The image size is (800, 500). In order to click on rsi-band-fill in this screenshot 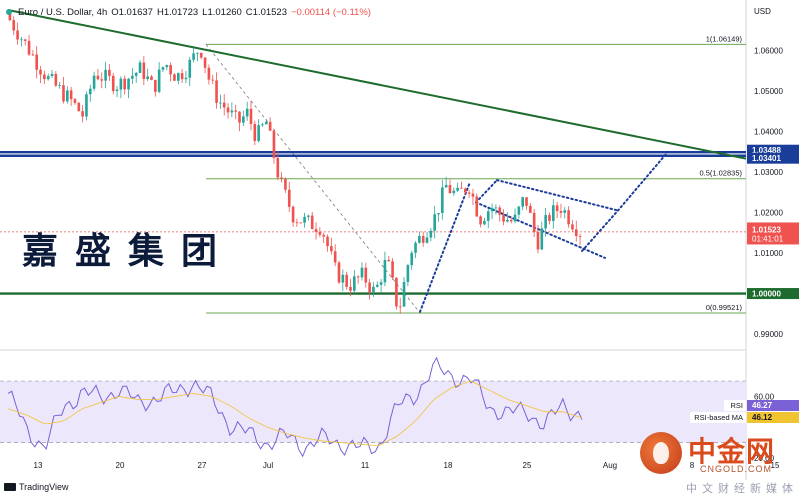, I will do `click(373, 412)`.